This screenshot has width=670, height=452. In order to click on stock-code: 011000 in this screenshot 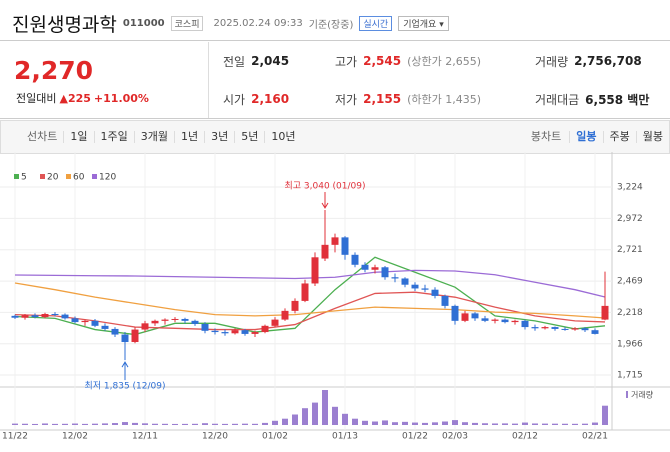, I will do `click(143, 23)`.